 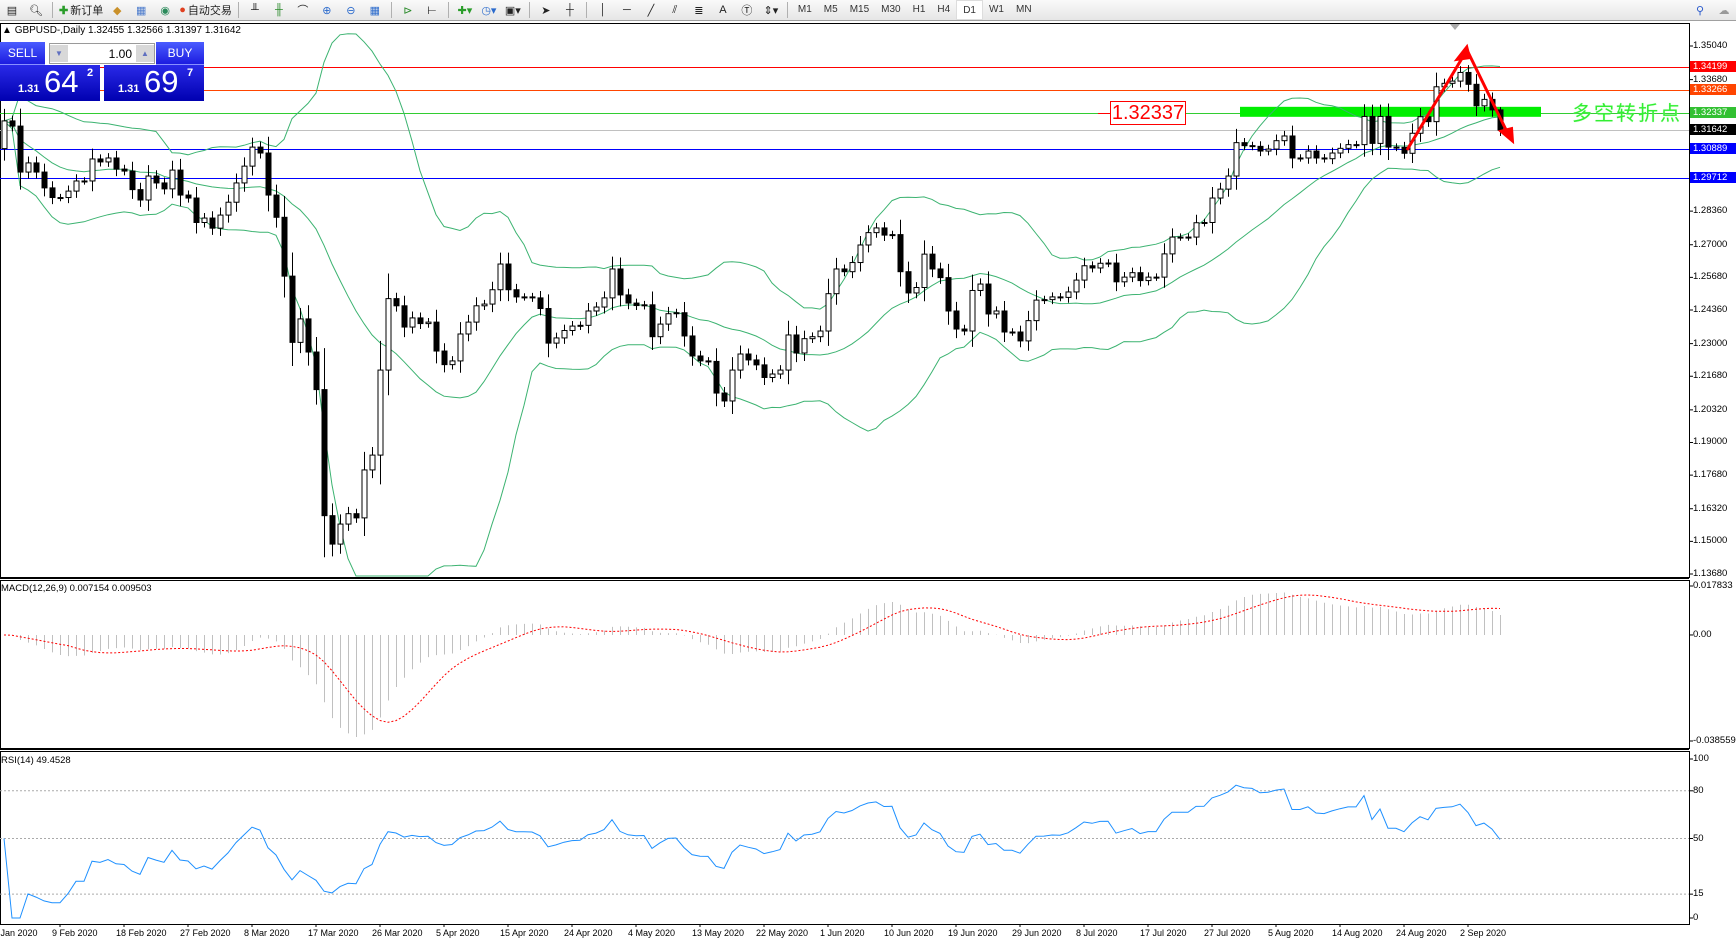 I want to click on timeframe-w1: W1, so click(x=996, y=9).